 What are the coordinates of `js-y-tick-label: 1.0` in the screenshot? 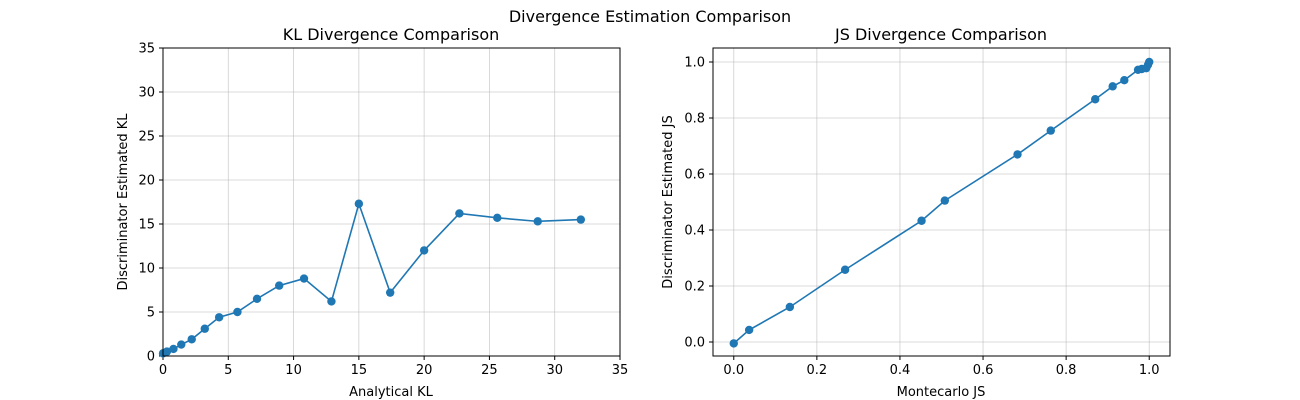 It's located at (694, 63).